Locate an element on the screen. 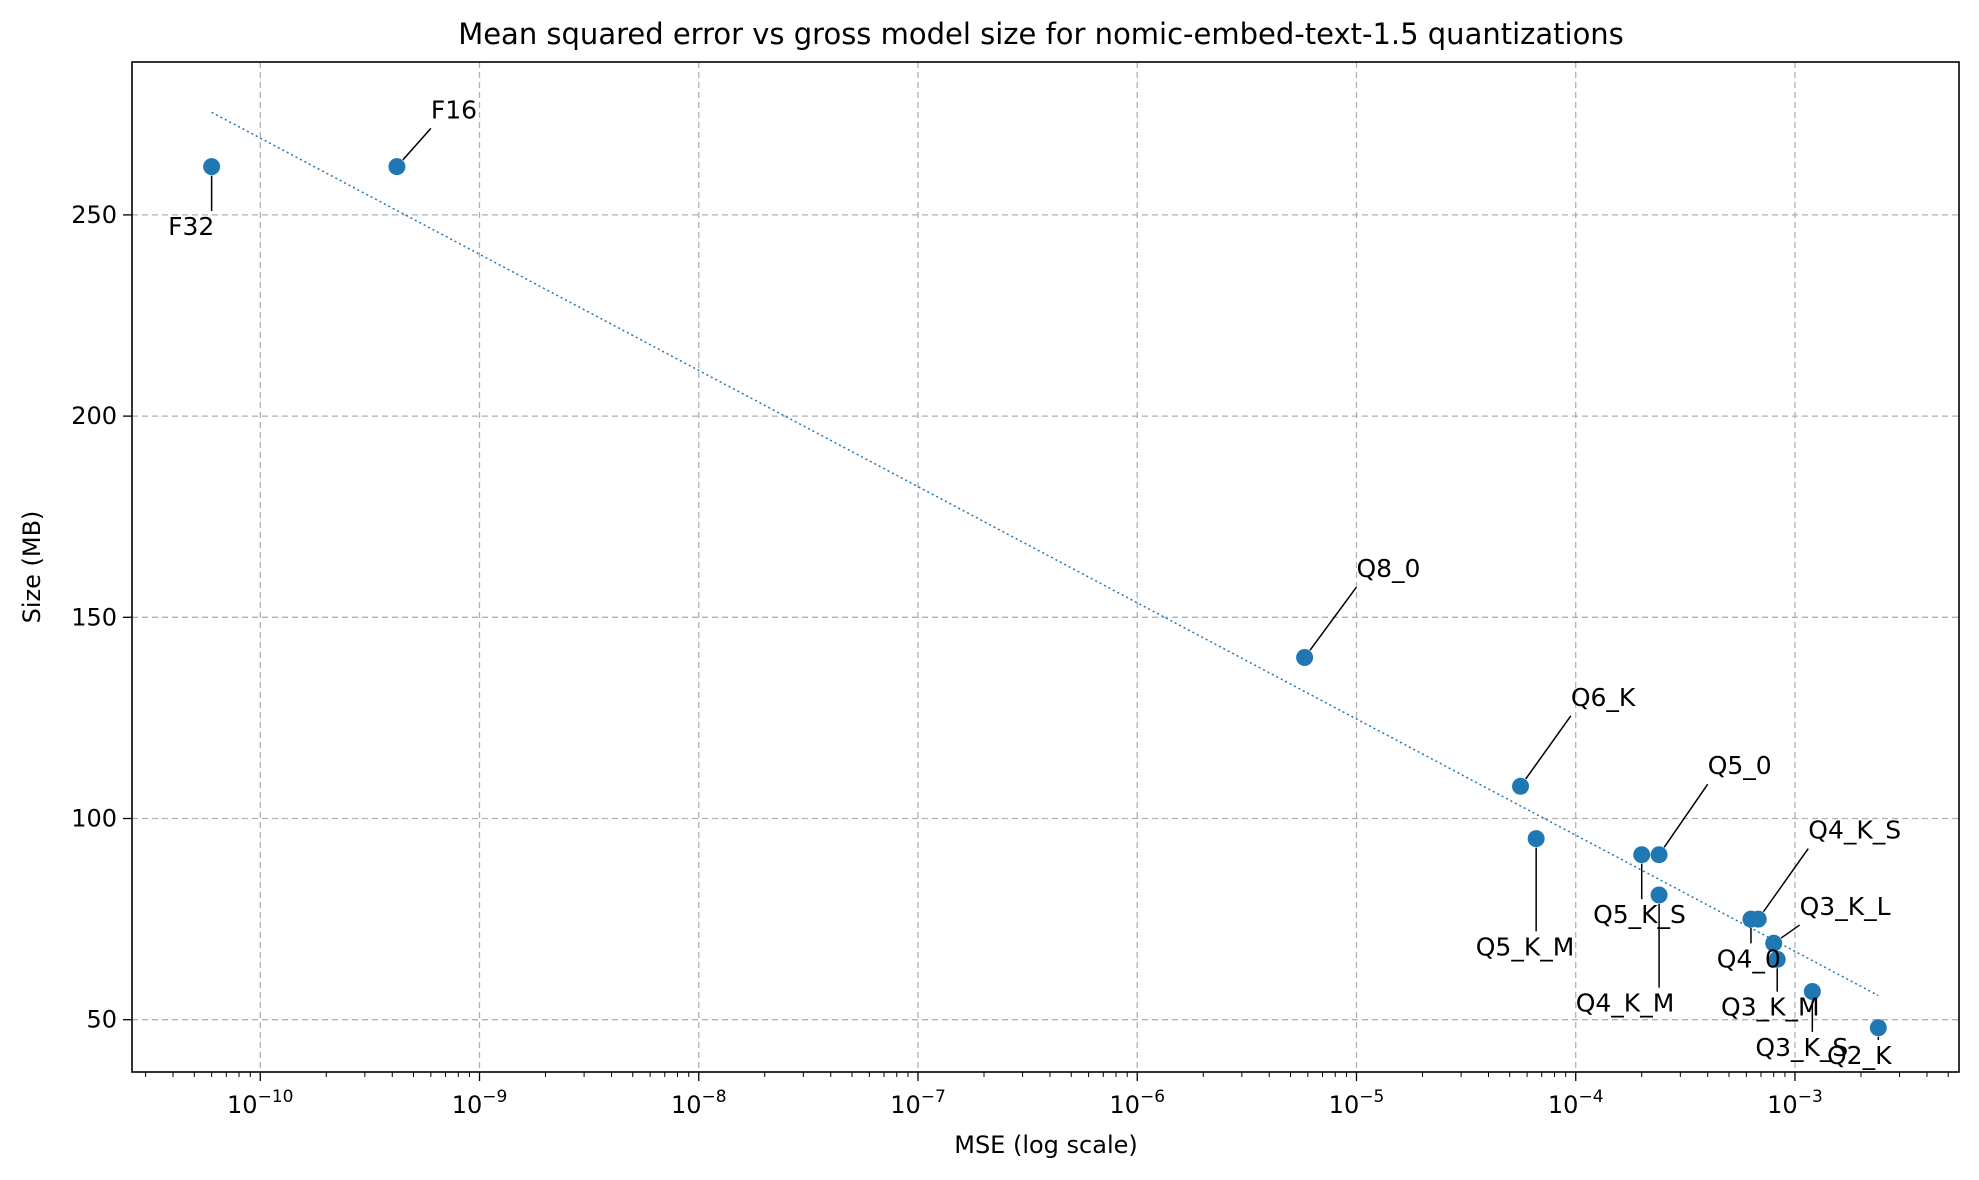 The width and height of the screenshot is (1979, 1180). point-label: Q4_0 is located at coordinates (1749, 958).